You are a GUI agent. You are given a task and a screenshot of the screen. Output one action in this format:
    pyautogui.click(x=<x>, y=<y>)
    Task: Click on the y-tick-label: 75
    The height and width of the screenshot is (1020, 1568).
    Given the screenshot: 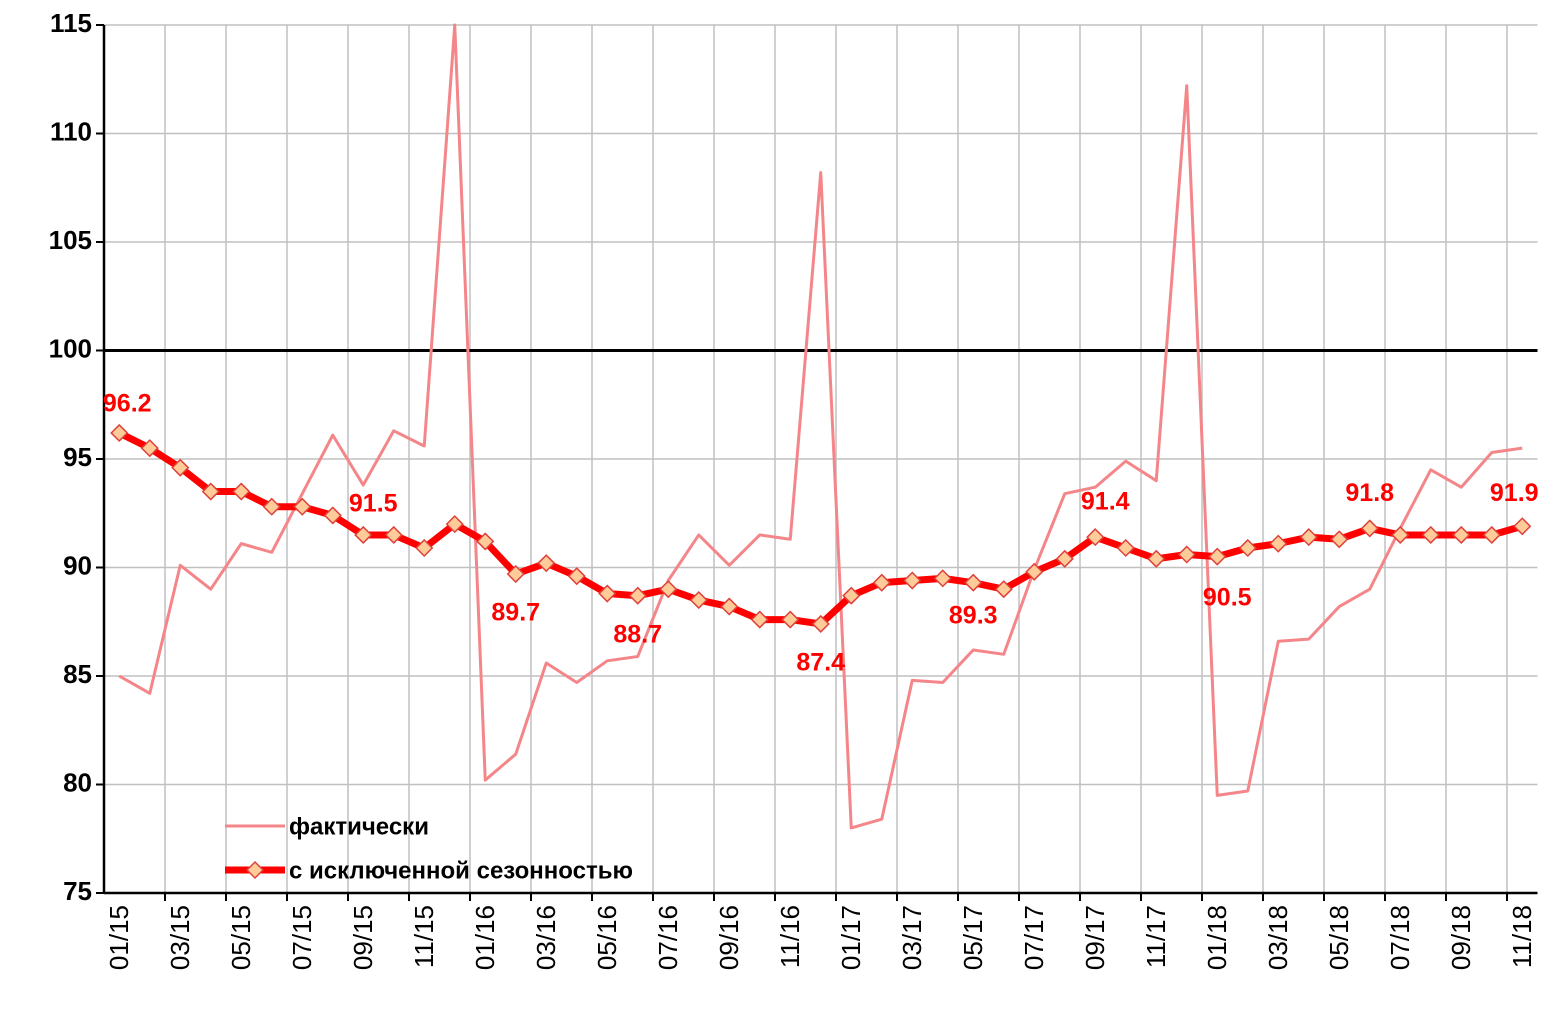 What is the action you would take?
    pyautogui.click(x=77, y=891)
    